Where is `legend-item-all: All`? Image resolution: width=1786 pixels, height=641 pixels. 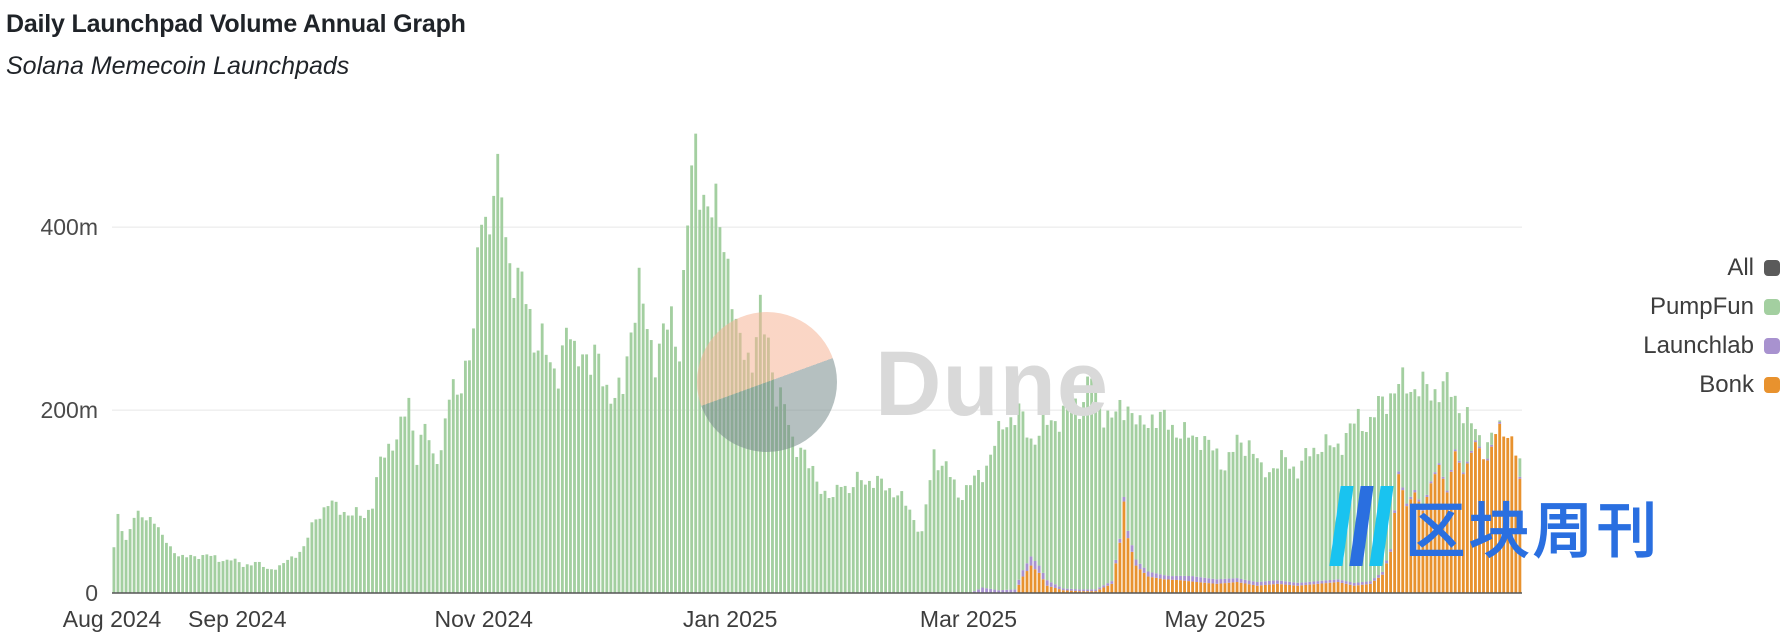 legend-item-all: All is located at coordinates (1711, 267).